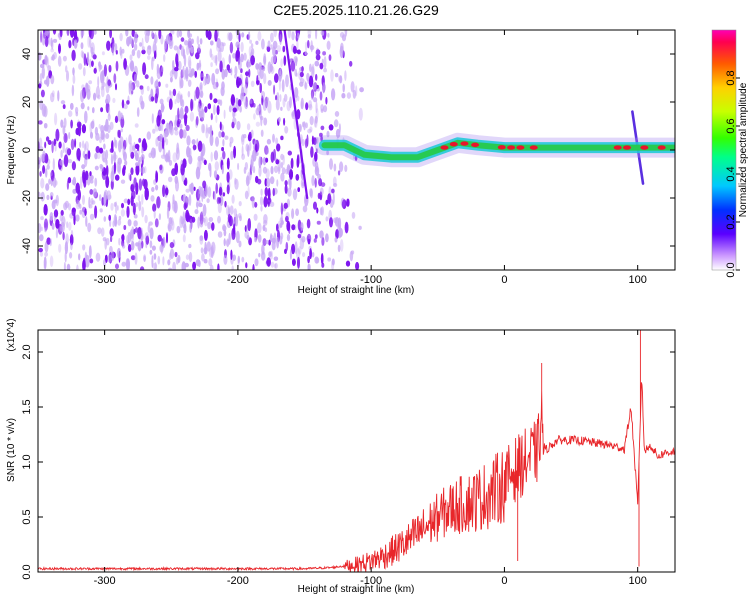  Describe the element at coordinates (27, 516) in the screenshot. I see `snr-y-tick-label: 0.5` at that location.